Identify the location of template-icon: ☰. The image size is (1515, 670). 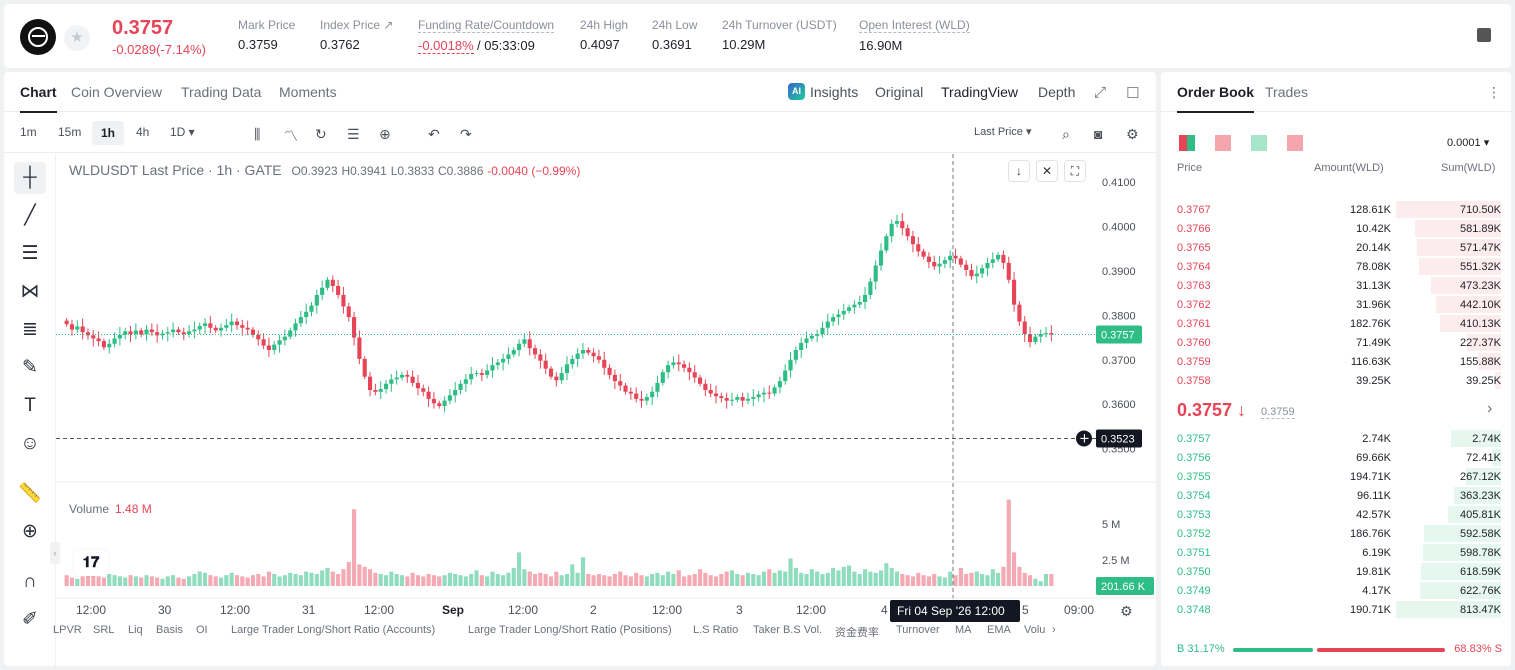
(353, 134).